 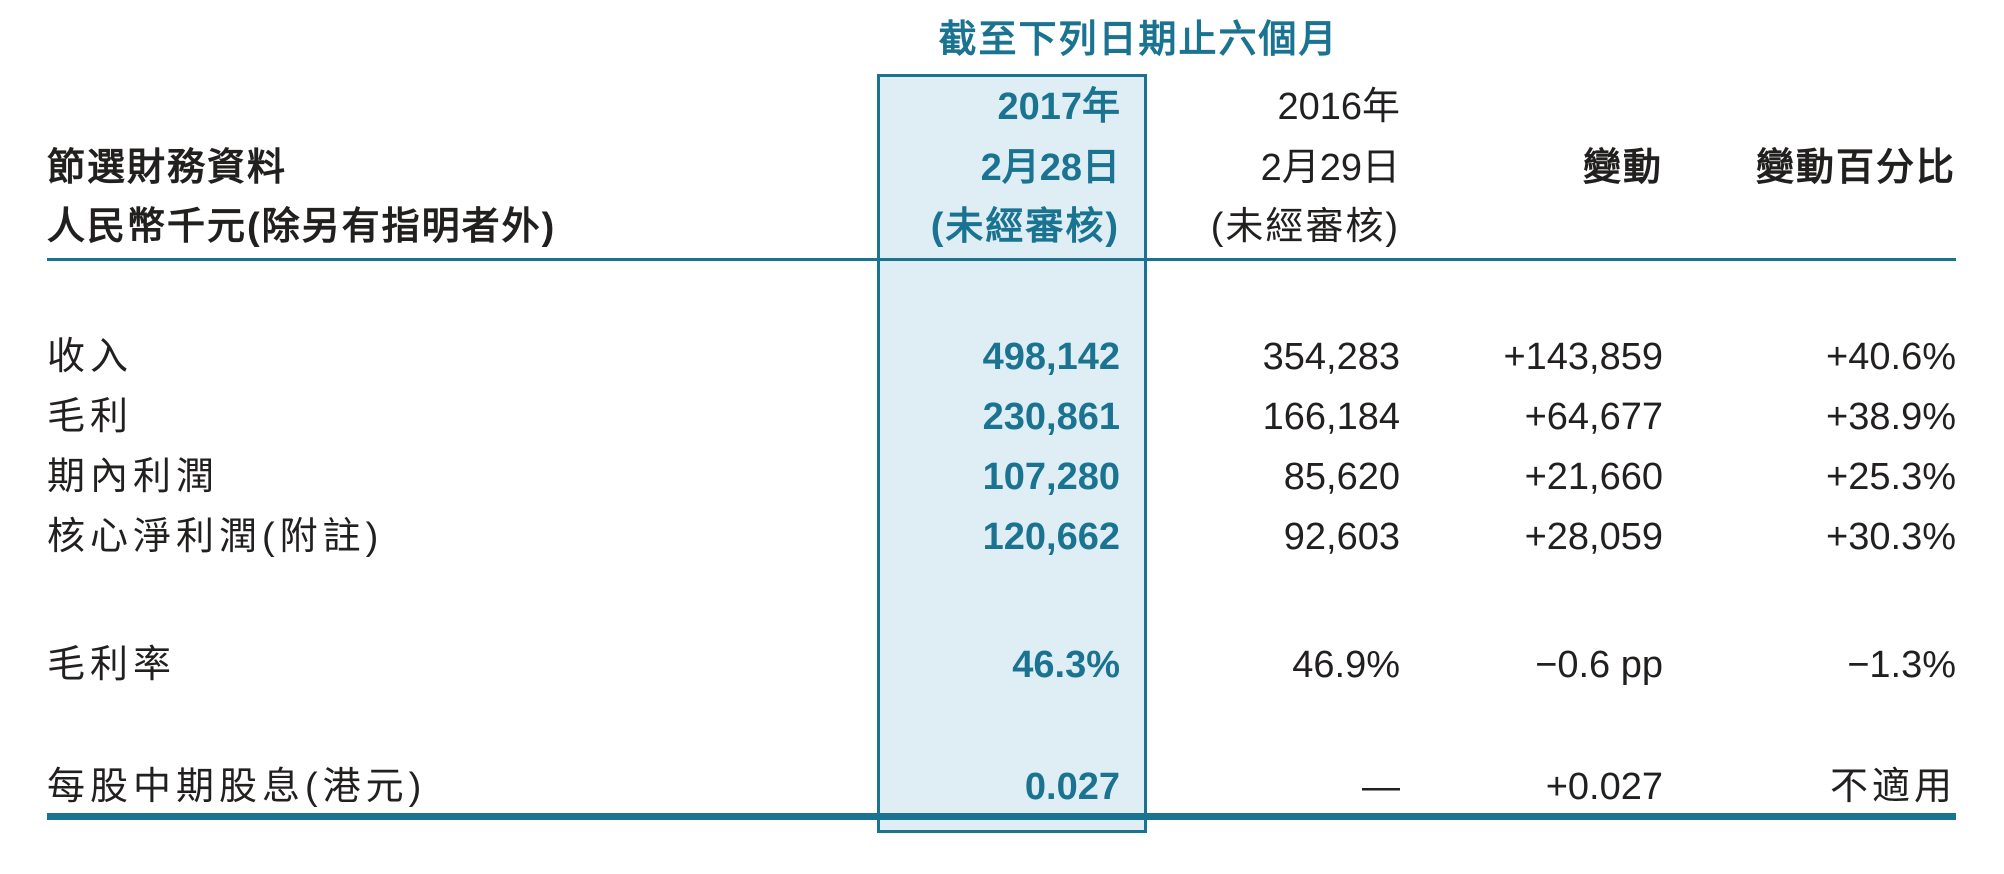 I want to click on header-line-1: 2017年 2016年, so click(x=1002, y=107).